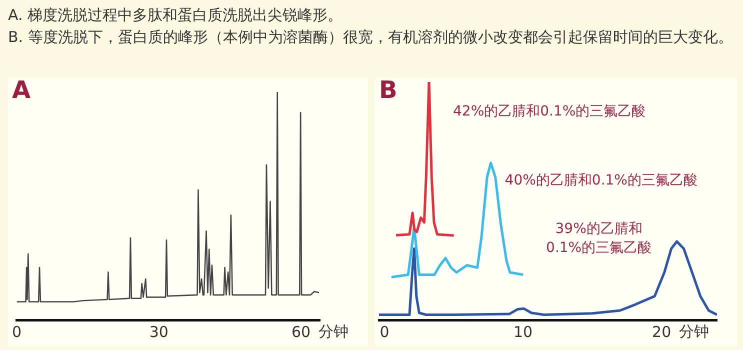 This screenshot has width=743, height=350. What do you see at coordinates (523, 331) in the screenshot?
I see `x-tick-label: 10` at bounding box center [523, 331].